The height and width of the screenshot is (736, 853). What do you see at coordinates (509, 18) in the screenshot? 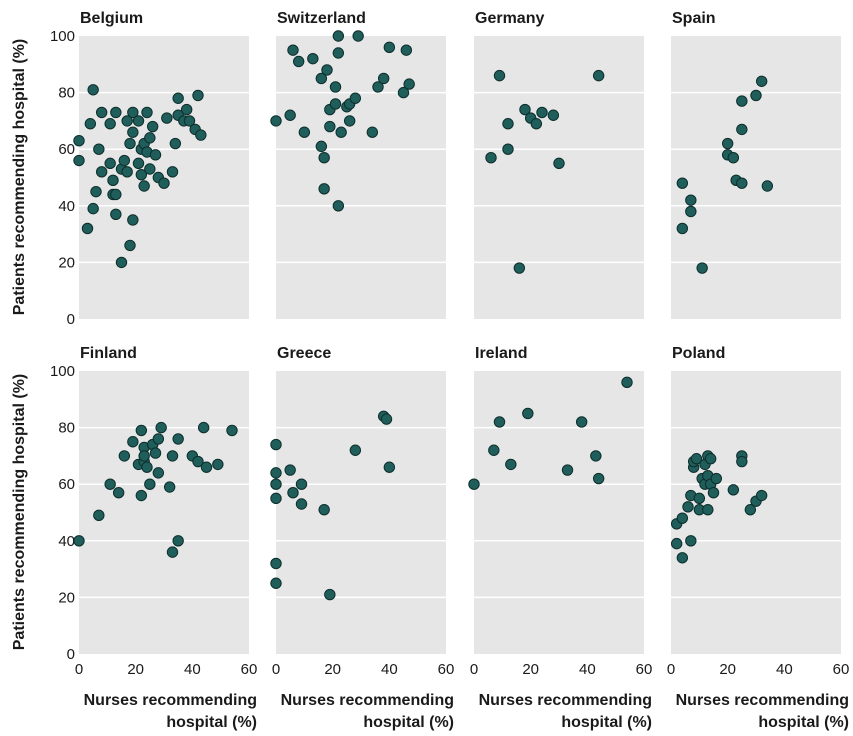
I see `panel-title-germany: Germany` at bounding box center [509, 18].